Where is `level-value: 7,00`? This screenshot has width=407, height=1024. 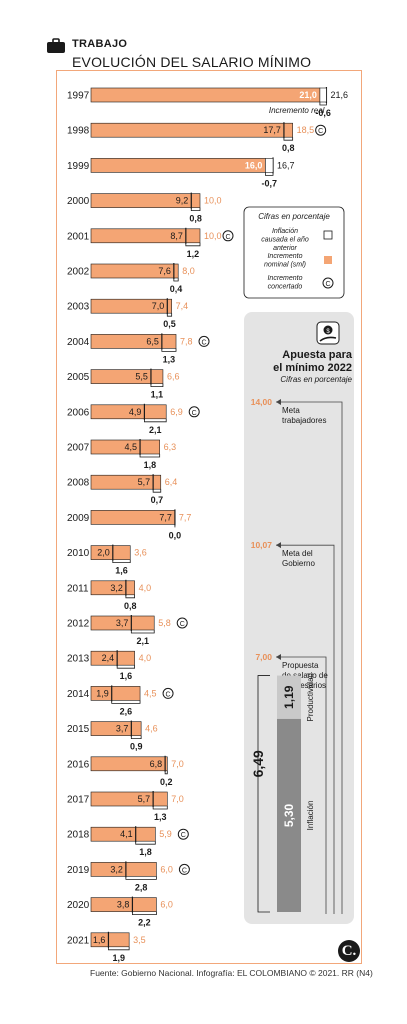 level-value: 7,00 is located at coordinates (263, 657).